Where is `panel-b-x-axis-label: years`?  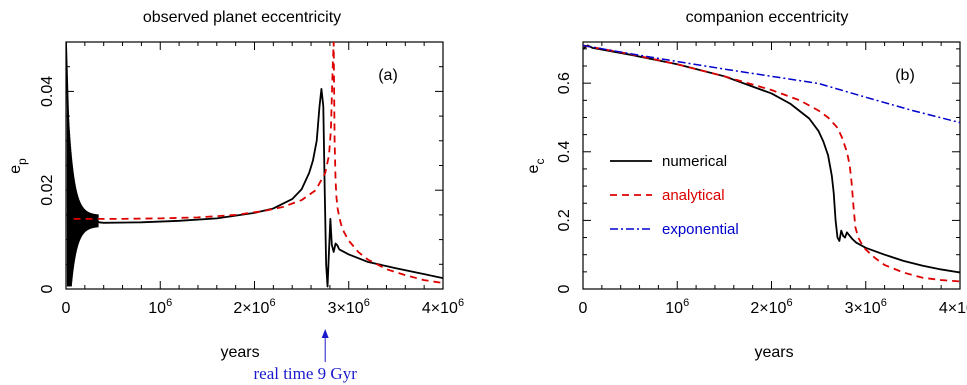
panel-b-x-axis-label: years is located at coordinates (773, 352).